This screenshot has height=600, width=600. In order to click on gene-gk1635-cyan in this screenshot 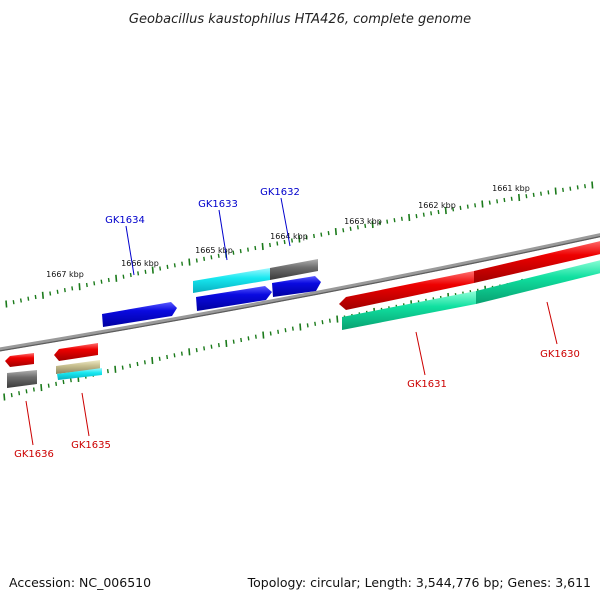, I will do `click(79, 374)`.